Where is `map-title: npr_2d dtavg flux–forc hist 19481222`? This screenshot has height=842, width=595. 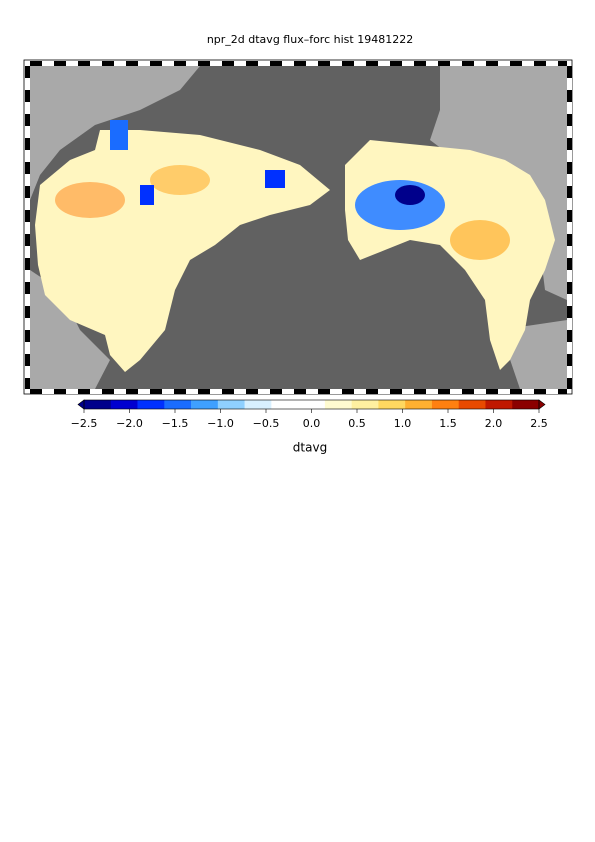 map-title: npr_2d dtavg flux–forc hist 19481222 is located at coordinates (310, 39).